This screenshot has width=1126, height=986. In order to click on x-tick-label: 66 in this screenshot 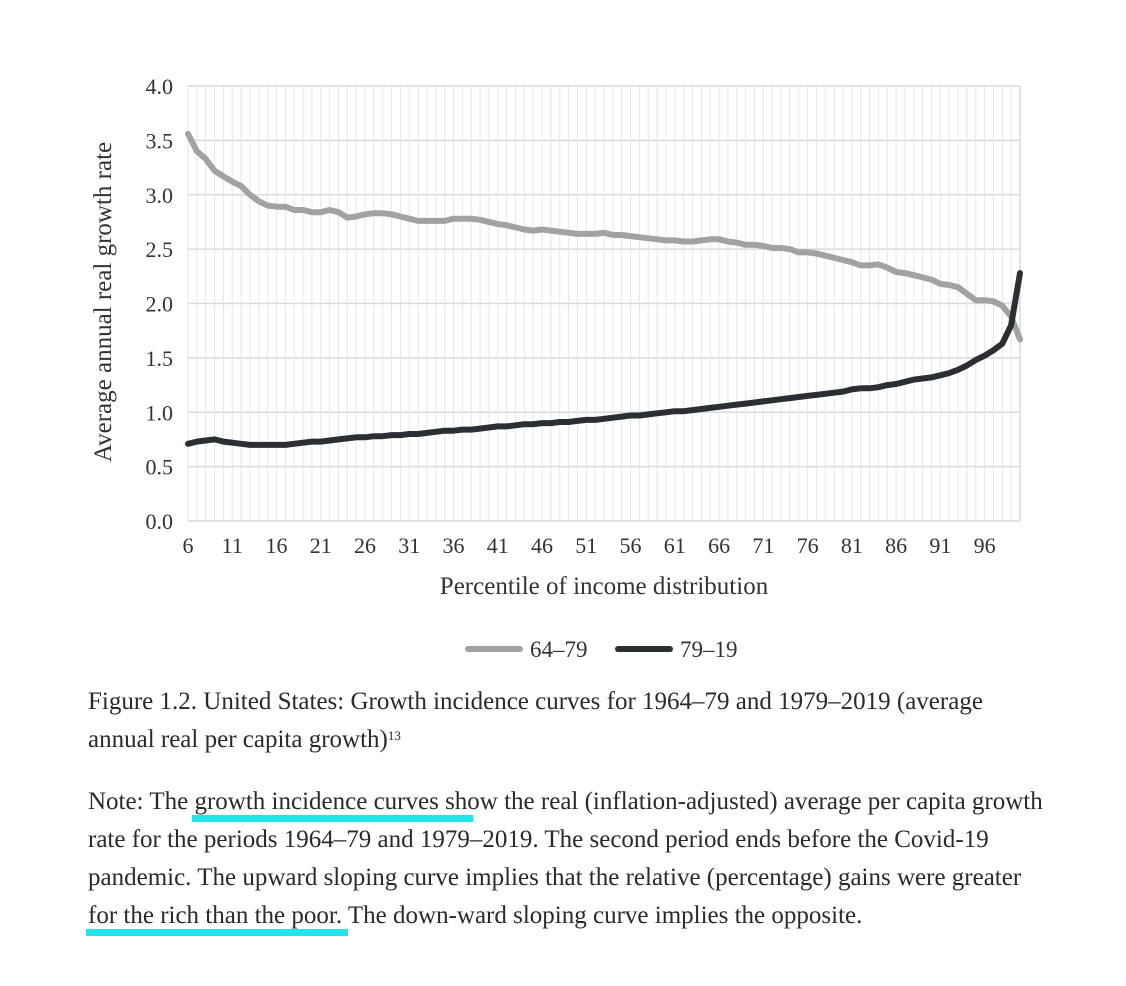, I will do `click(719, 545)`.